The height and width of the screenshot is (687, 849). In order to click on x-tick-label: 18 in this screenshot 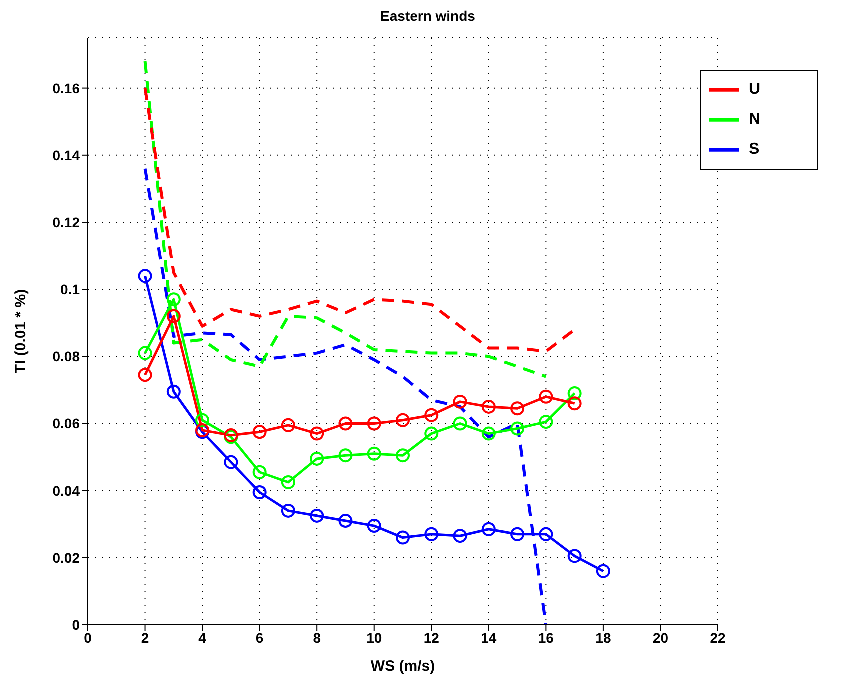, I will do `click(604, 638)`.